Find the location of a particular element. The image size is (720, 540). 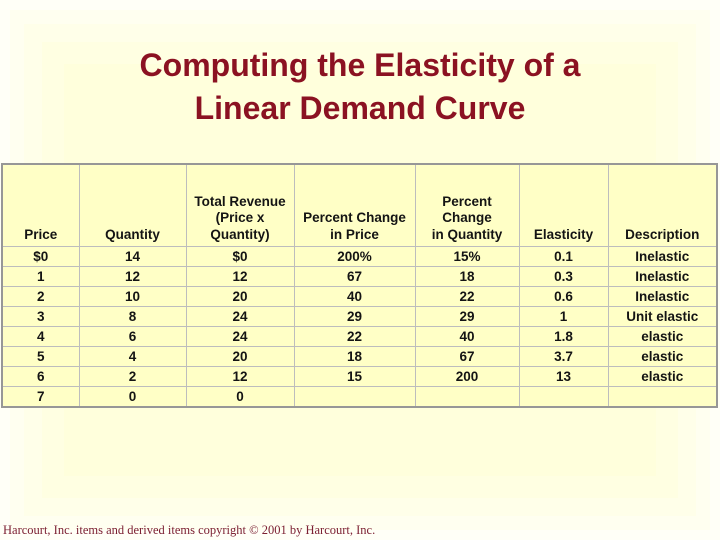

table-cell: 0.6 is located at coordinates (563, 296).